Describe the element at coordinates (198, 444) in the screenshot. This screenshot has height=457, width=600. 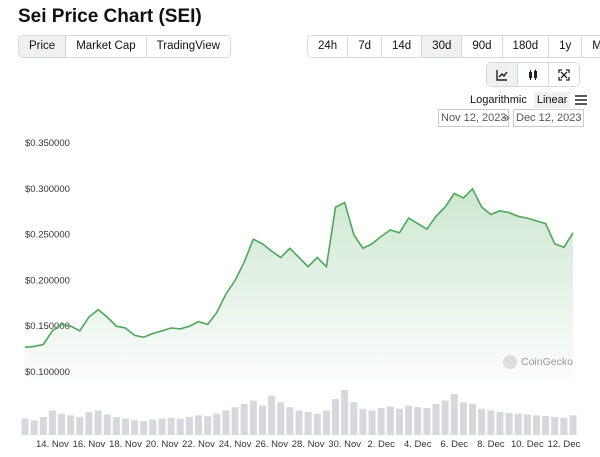
I see `x-tick-label: 22. Nov` at that location.